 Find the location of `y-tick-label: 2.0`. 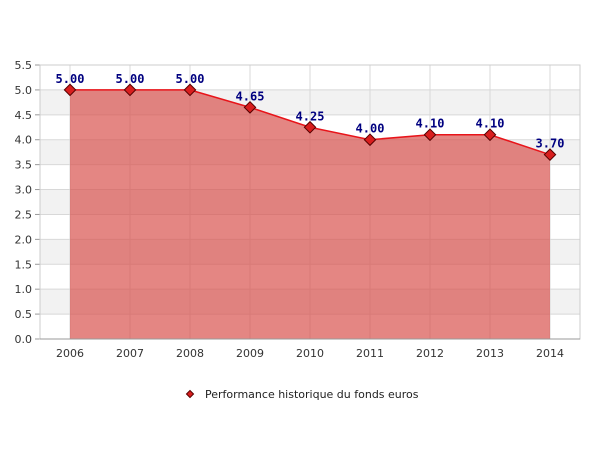

y-tick-label: 2.0 is located at coordinates (24, 239).